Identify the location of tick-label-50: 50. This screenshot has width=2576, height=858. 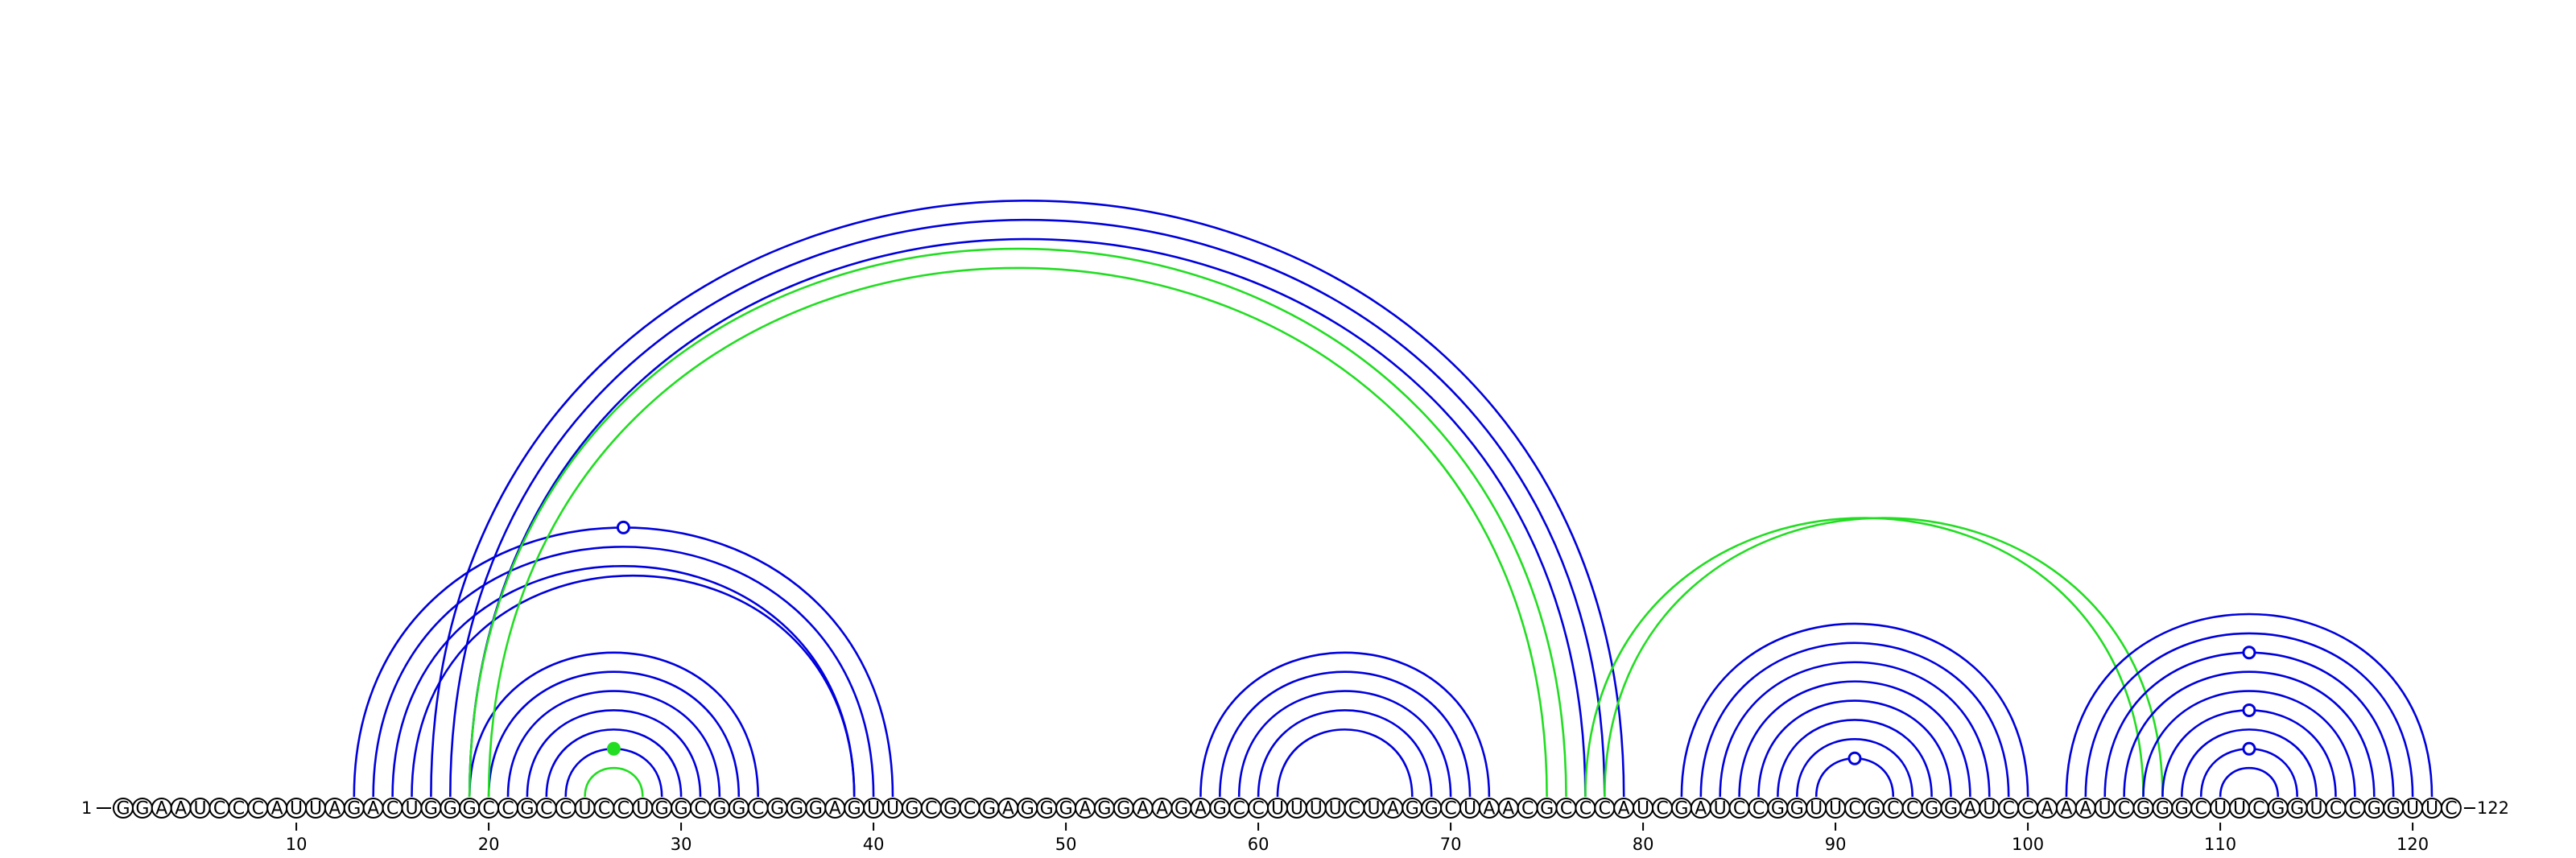
(1066, 845).